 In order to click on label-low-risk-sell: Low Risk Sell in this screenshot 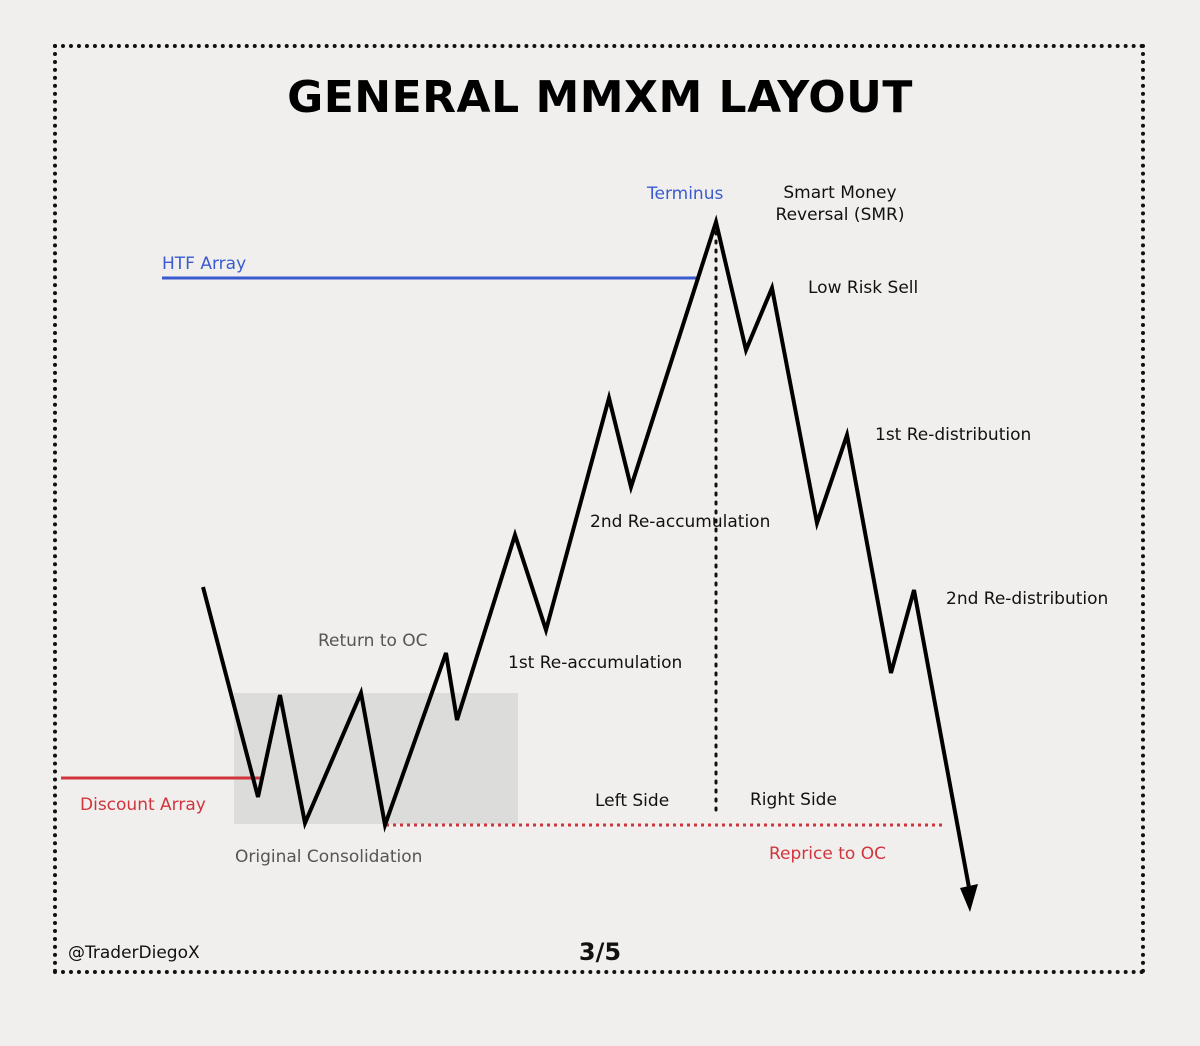, I will do `click(863, 288)`.